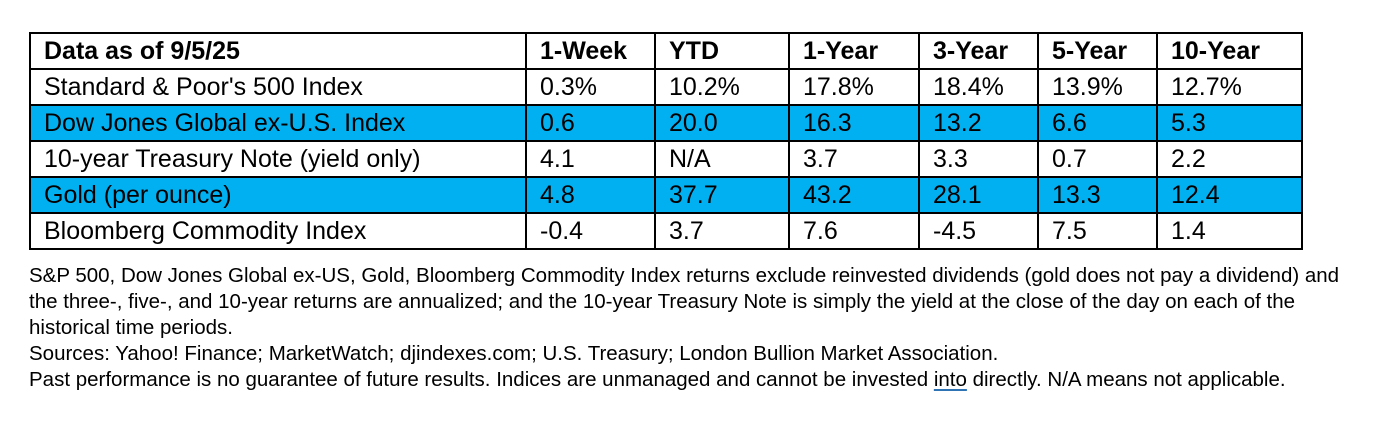  What do you see at coordinates (590, 87) in the screenshot?
I see `table-cell: 0.3%` at bounding box center [590, 87].